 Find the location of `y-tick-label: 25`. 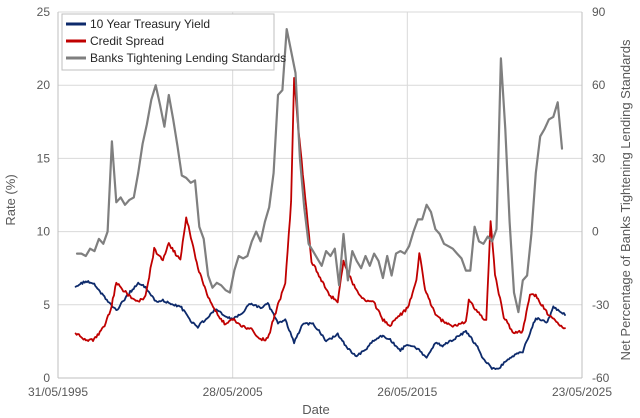

y-tick-label: 25 is located at coordinates (44, 12).